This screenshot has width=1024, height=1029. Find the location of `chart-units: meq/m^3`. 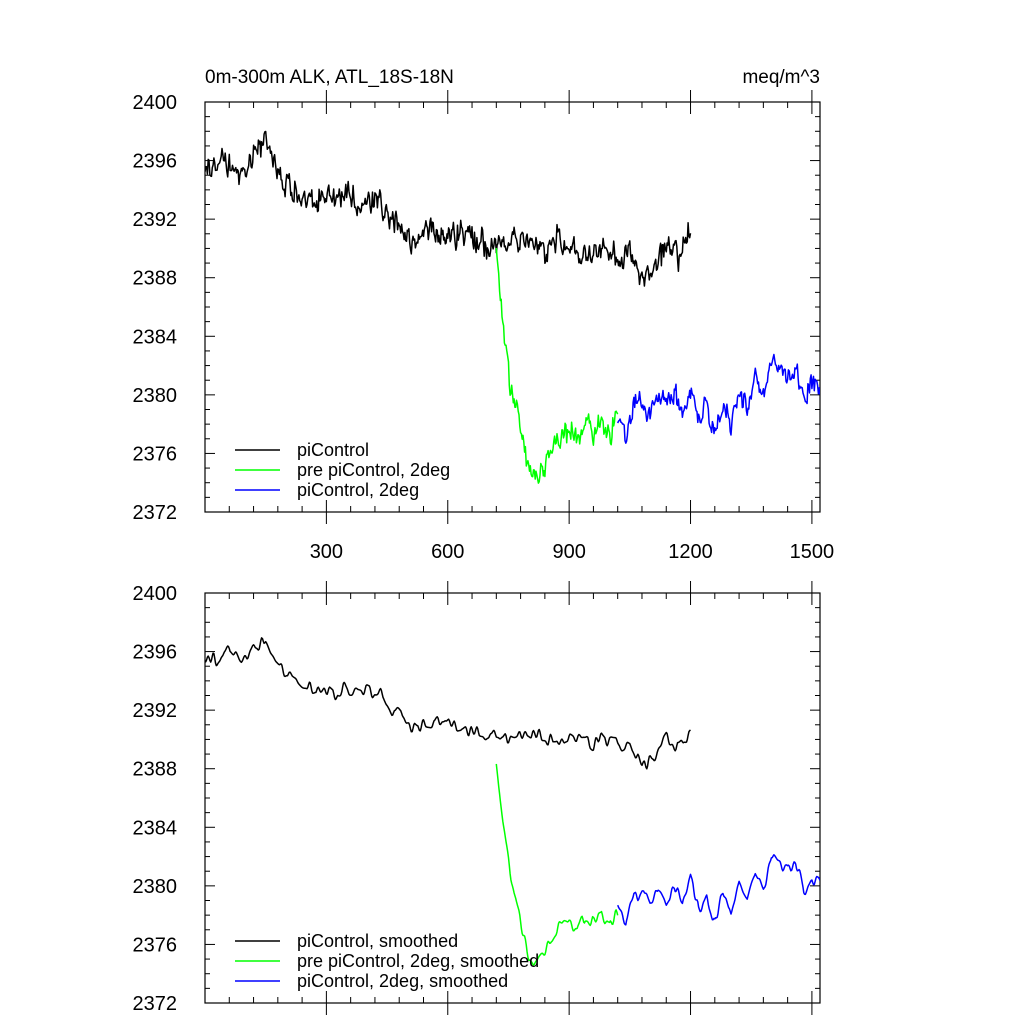

chart-units: meq/m^3 is located at coordinates (781, 77).